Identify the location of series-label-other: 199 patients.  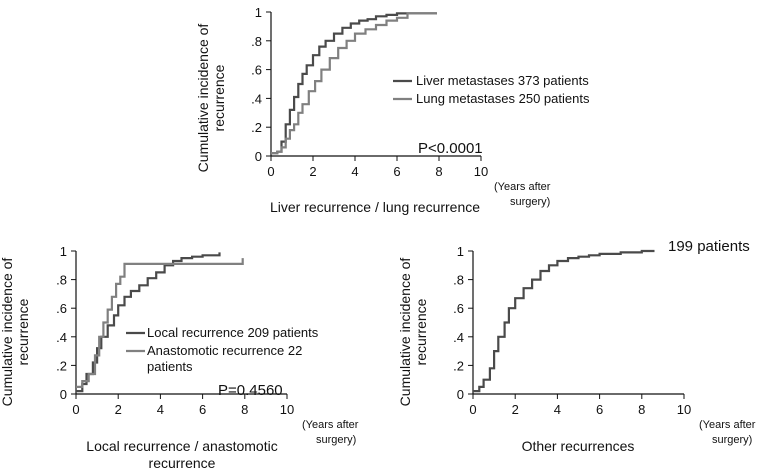
(709, 246).